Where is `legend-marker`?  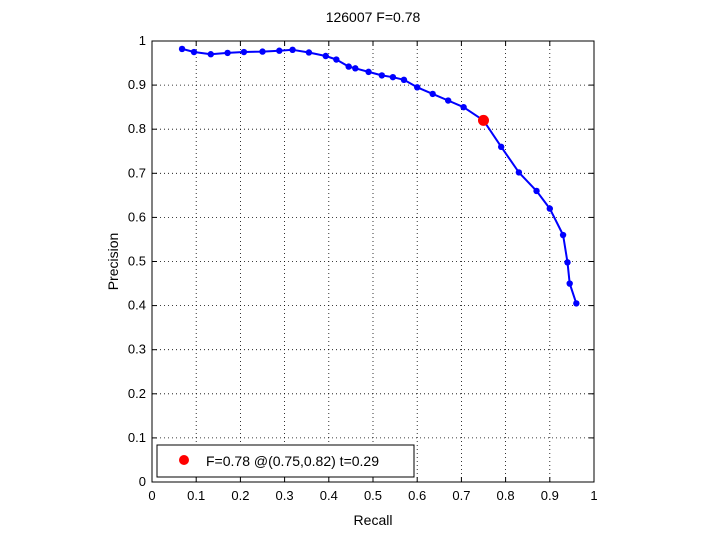 legend-marker is located at coordinates (184, 460).